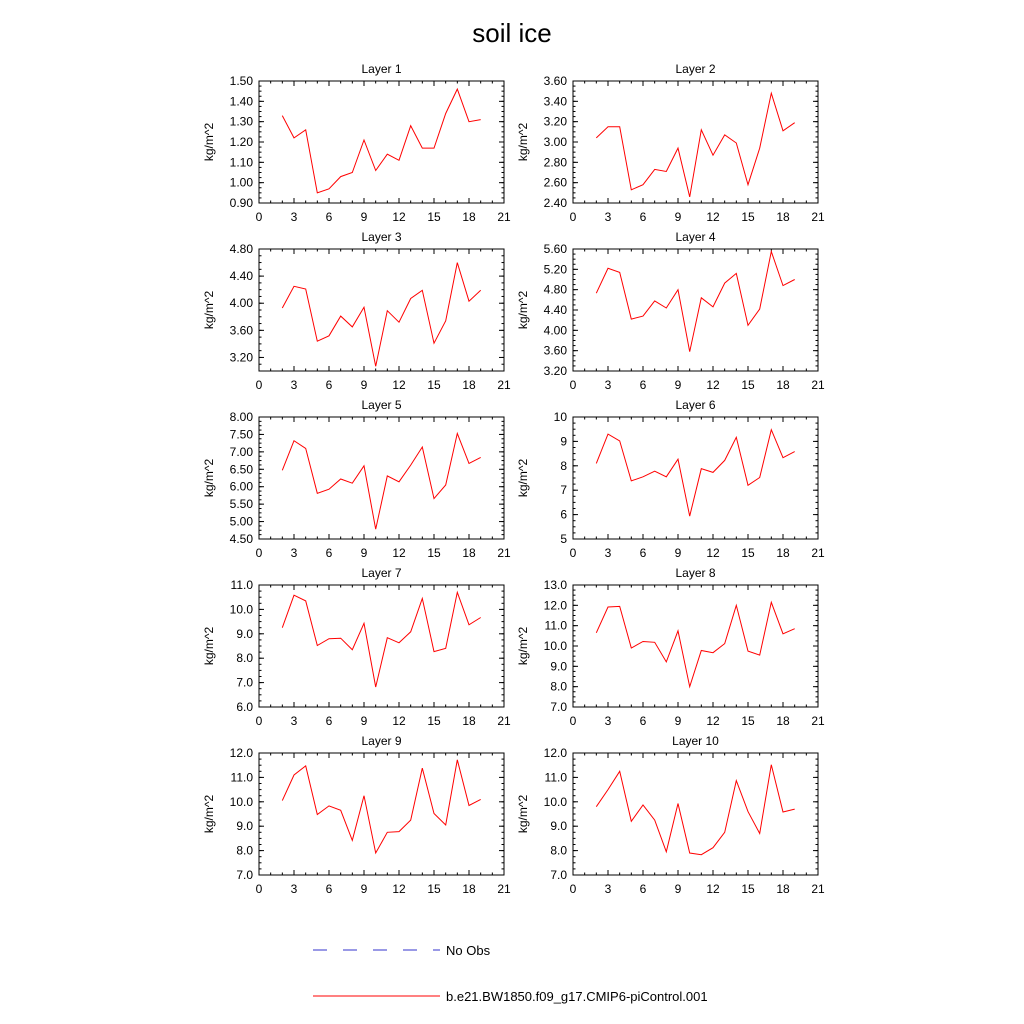  Describe the element at coordinates (242, 303) in the screenshot. I see `y-tick-label: 4.00` at that location.